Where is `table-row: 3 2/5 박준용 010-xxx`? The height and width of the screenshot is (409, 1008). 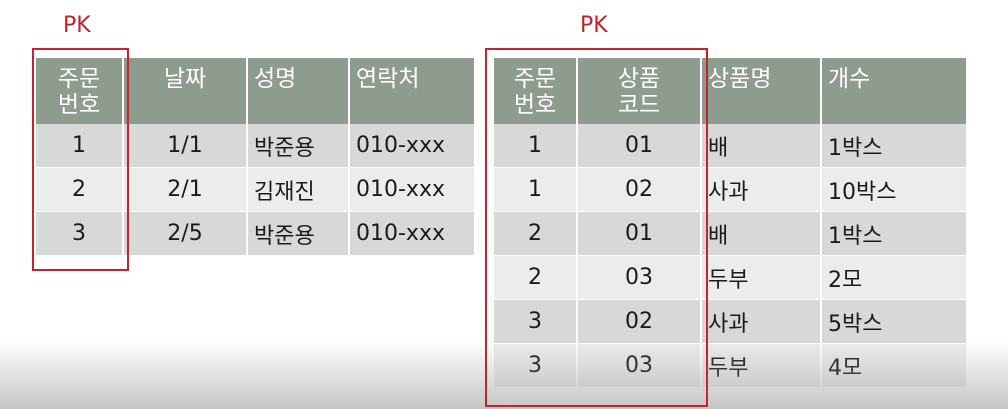
table-row: 3 2/5 박준용 010-xxx is located at coordinates (256, 234).